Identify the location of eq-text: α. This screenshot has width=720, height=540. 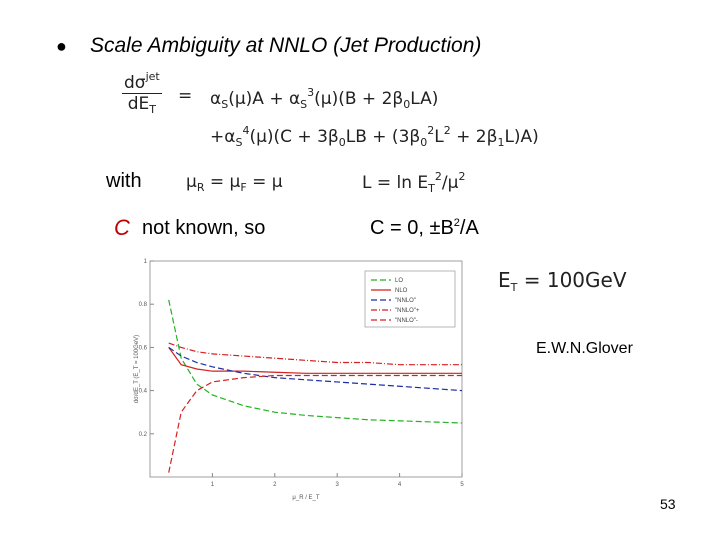
(216, 99).